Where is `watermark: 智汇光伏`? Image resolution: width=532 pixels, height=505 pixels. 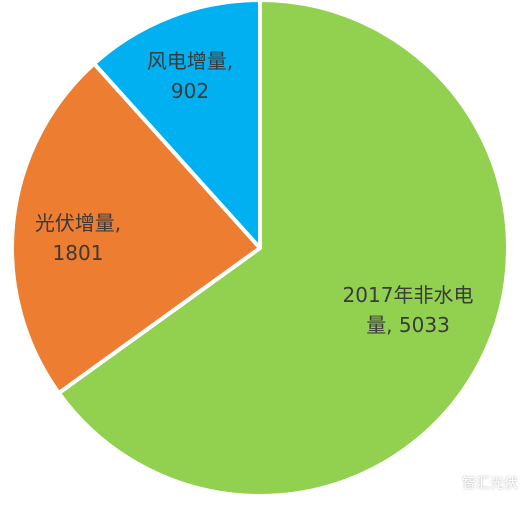
watermark: 智汇光伏 is located at coordinates (478, 483).